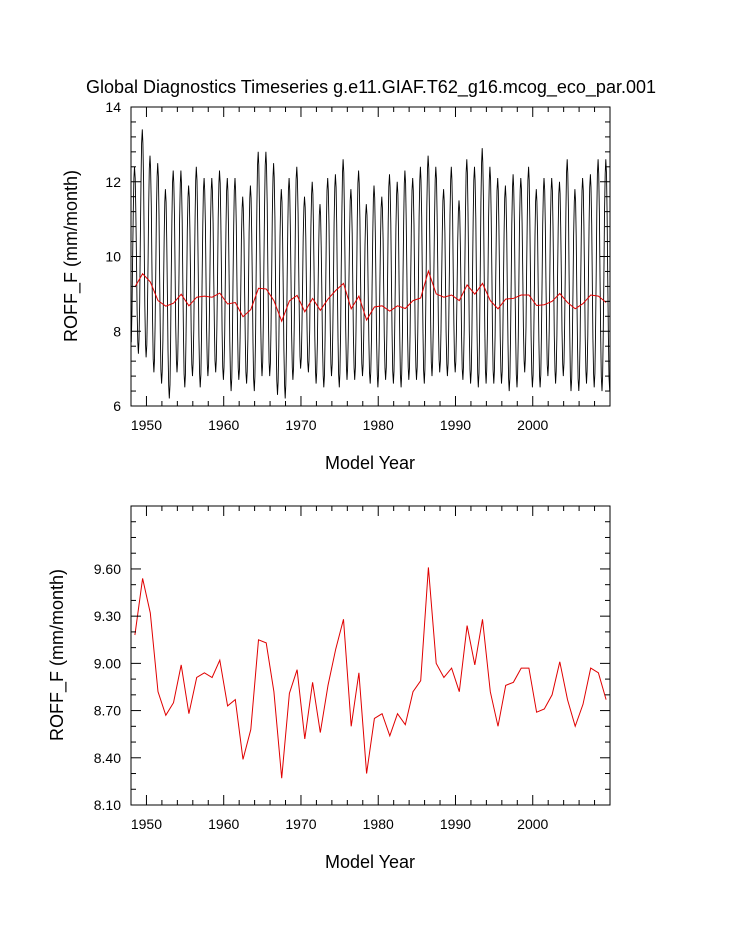 This screenshot has width=733, height=945. What do you see at coordinates (300, 425) in the screenshot?
I see `top-x-tick-label: 1970` at bounding box center [300, 425].